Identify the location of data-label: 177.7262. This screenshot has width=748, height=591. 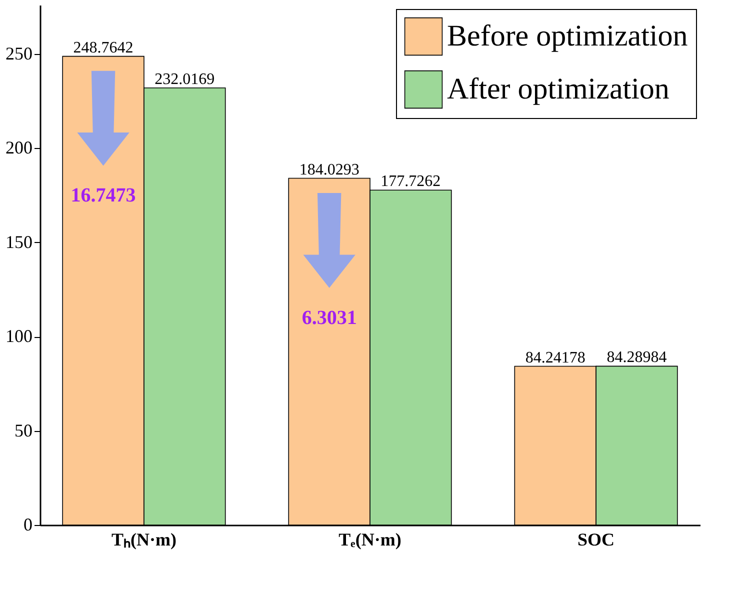
(410, 181).